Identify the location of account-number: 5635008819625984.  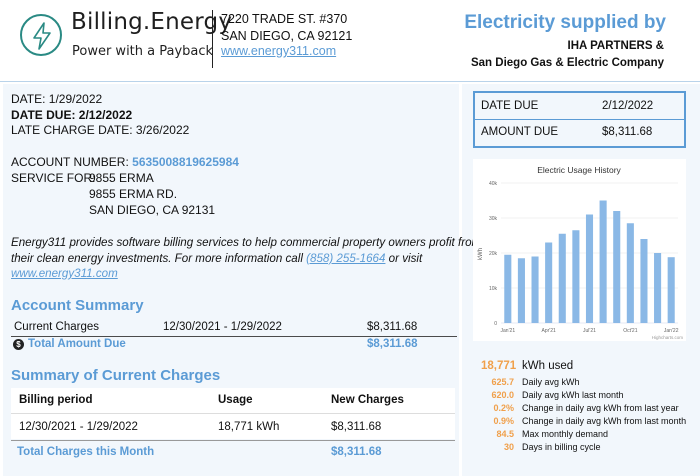
(185, 162).